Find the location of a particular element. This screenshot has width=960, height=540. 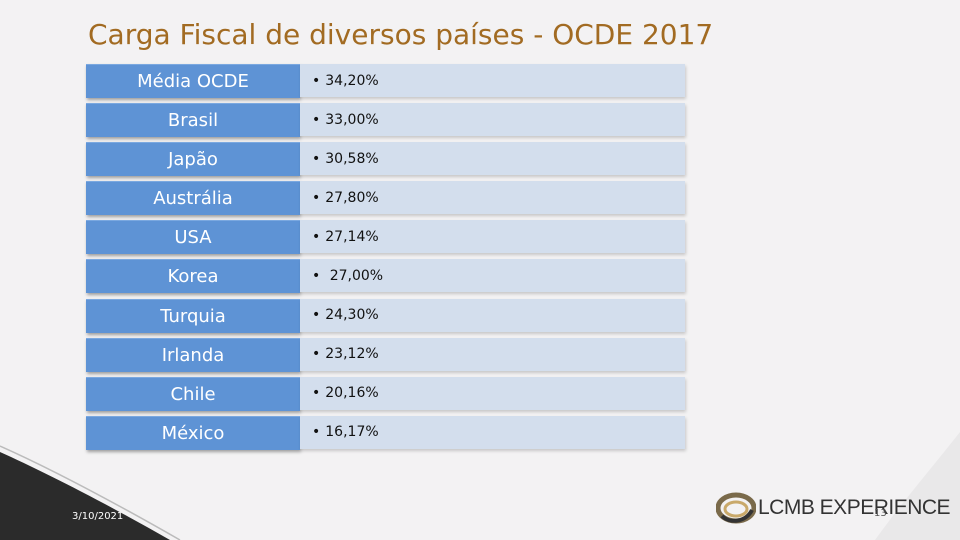

table-row: Média OCDE • 34,20% is located at coordinates (386, 81).